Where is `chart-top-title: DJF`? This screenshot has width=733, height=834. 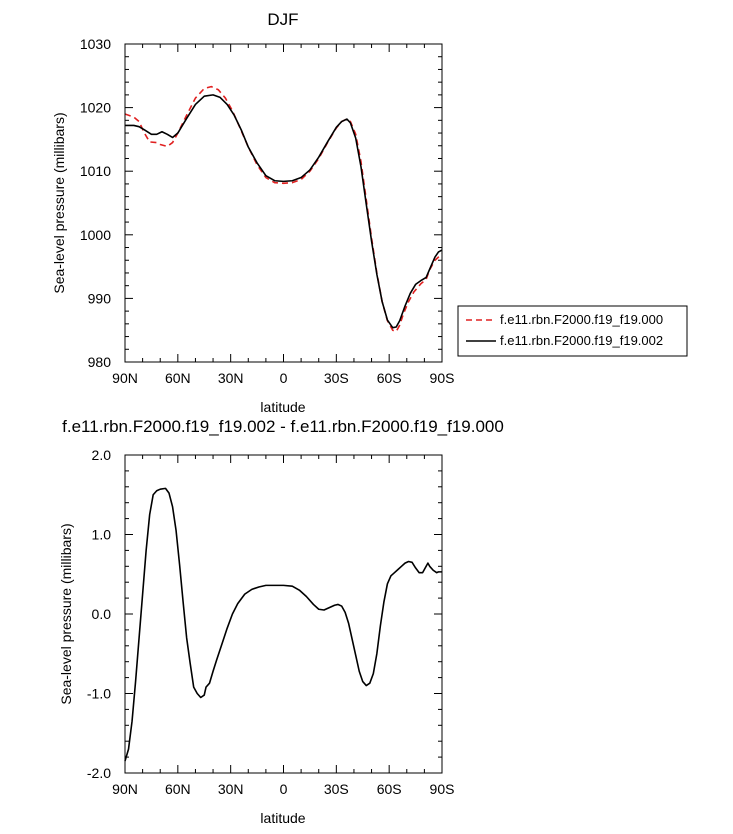 chart-top-title: DJF is located at coordinates (282, 19).